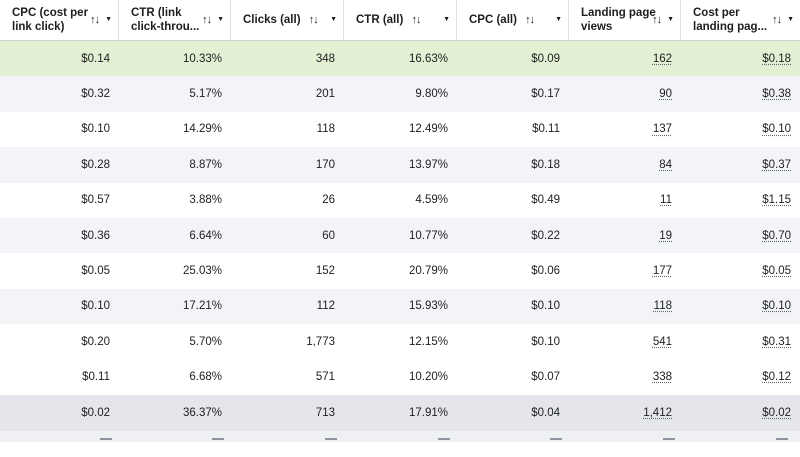 The height and width of the screenshot is (457, 800). What do you see at coordinates (400, 165) in the screenshot?
I see `table-row: $0.28 8.87% 170 13.97% $0.18 84 $0.37` at bounding box center [400, 165].